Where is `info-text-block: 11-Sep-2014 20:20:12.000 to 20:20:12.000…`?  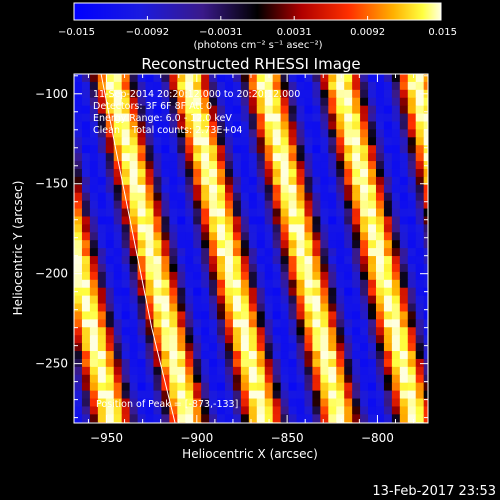
info-text-block: 11-Sep-2014 20:20:12.000 to 20:20:12.000… is located at coordinates (196, 112).